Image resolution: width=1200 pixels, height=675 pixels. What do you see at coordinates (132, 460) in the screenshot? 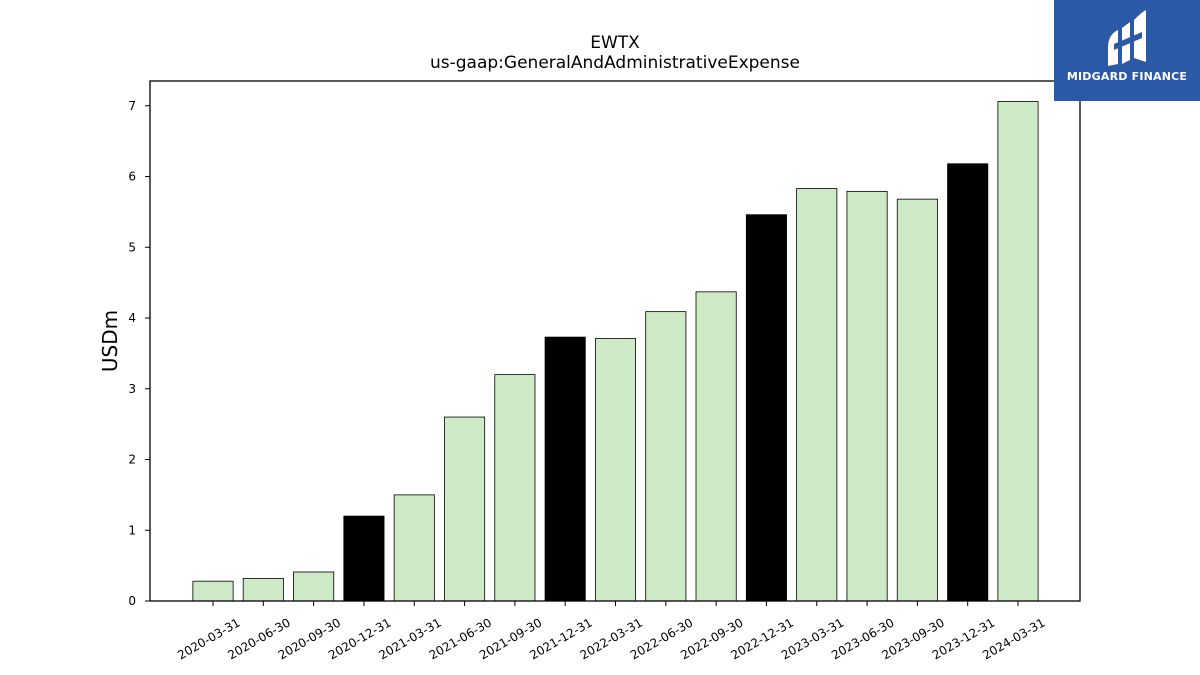
I see `y-tick-label: 2` at bounding box center [132, 460].